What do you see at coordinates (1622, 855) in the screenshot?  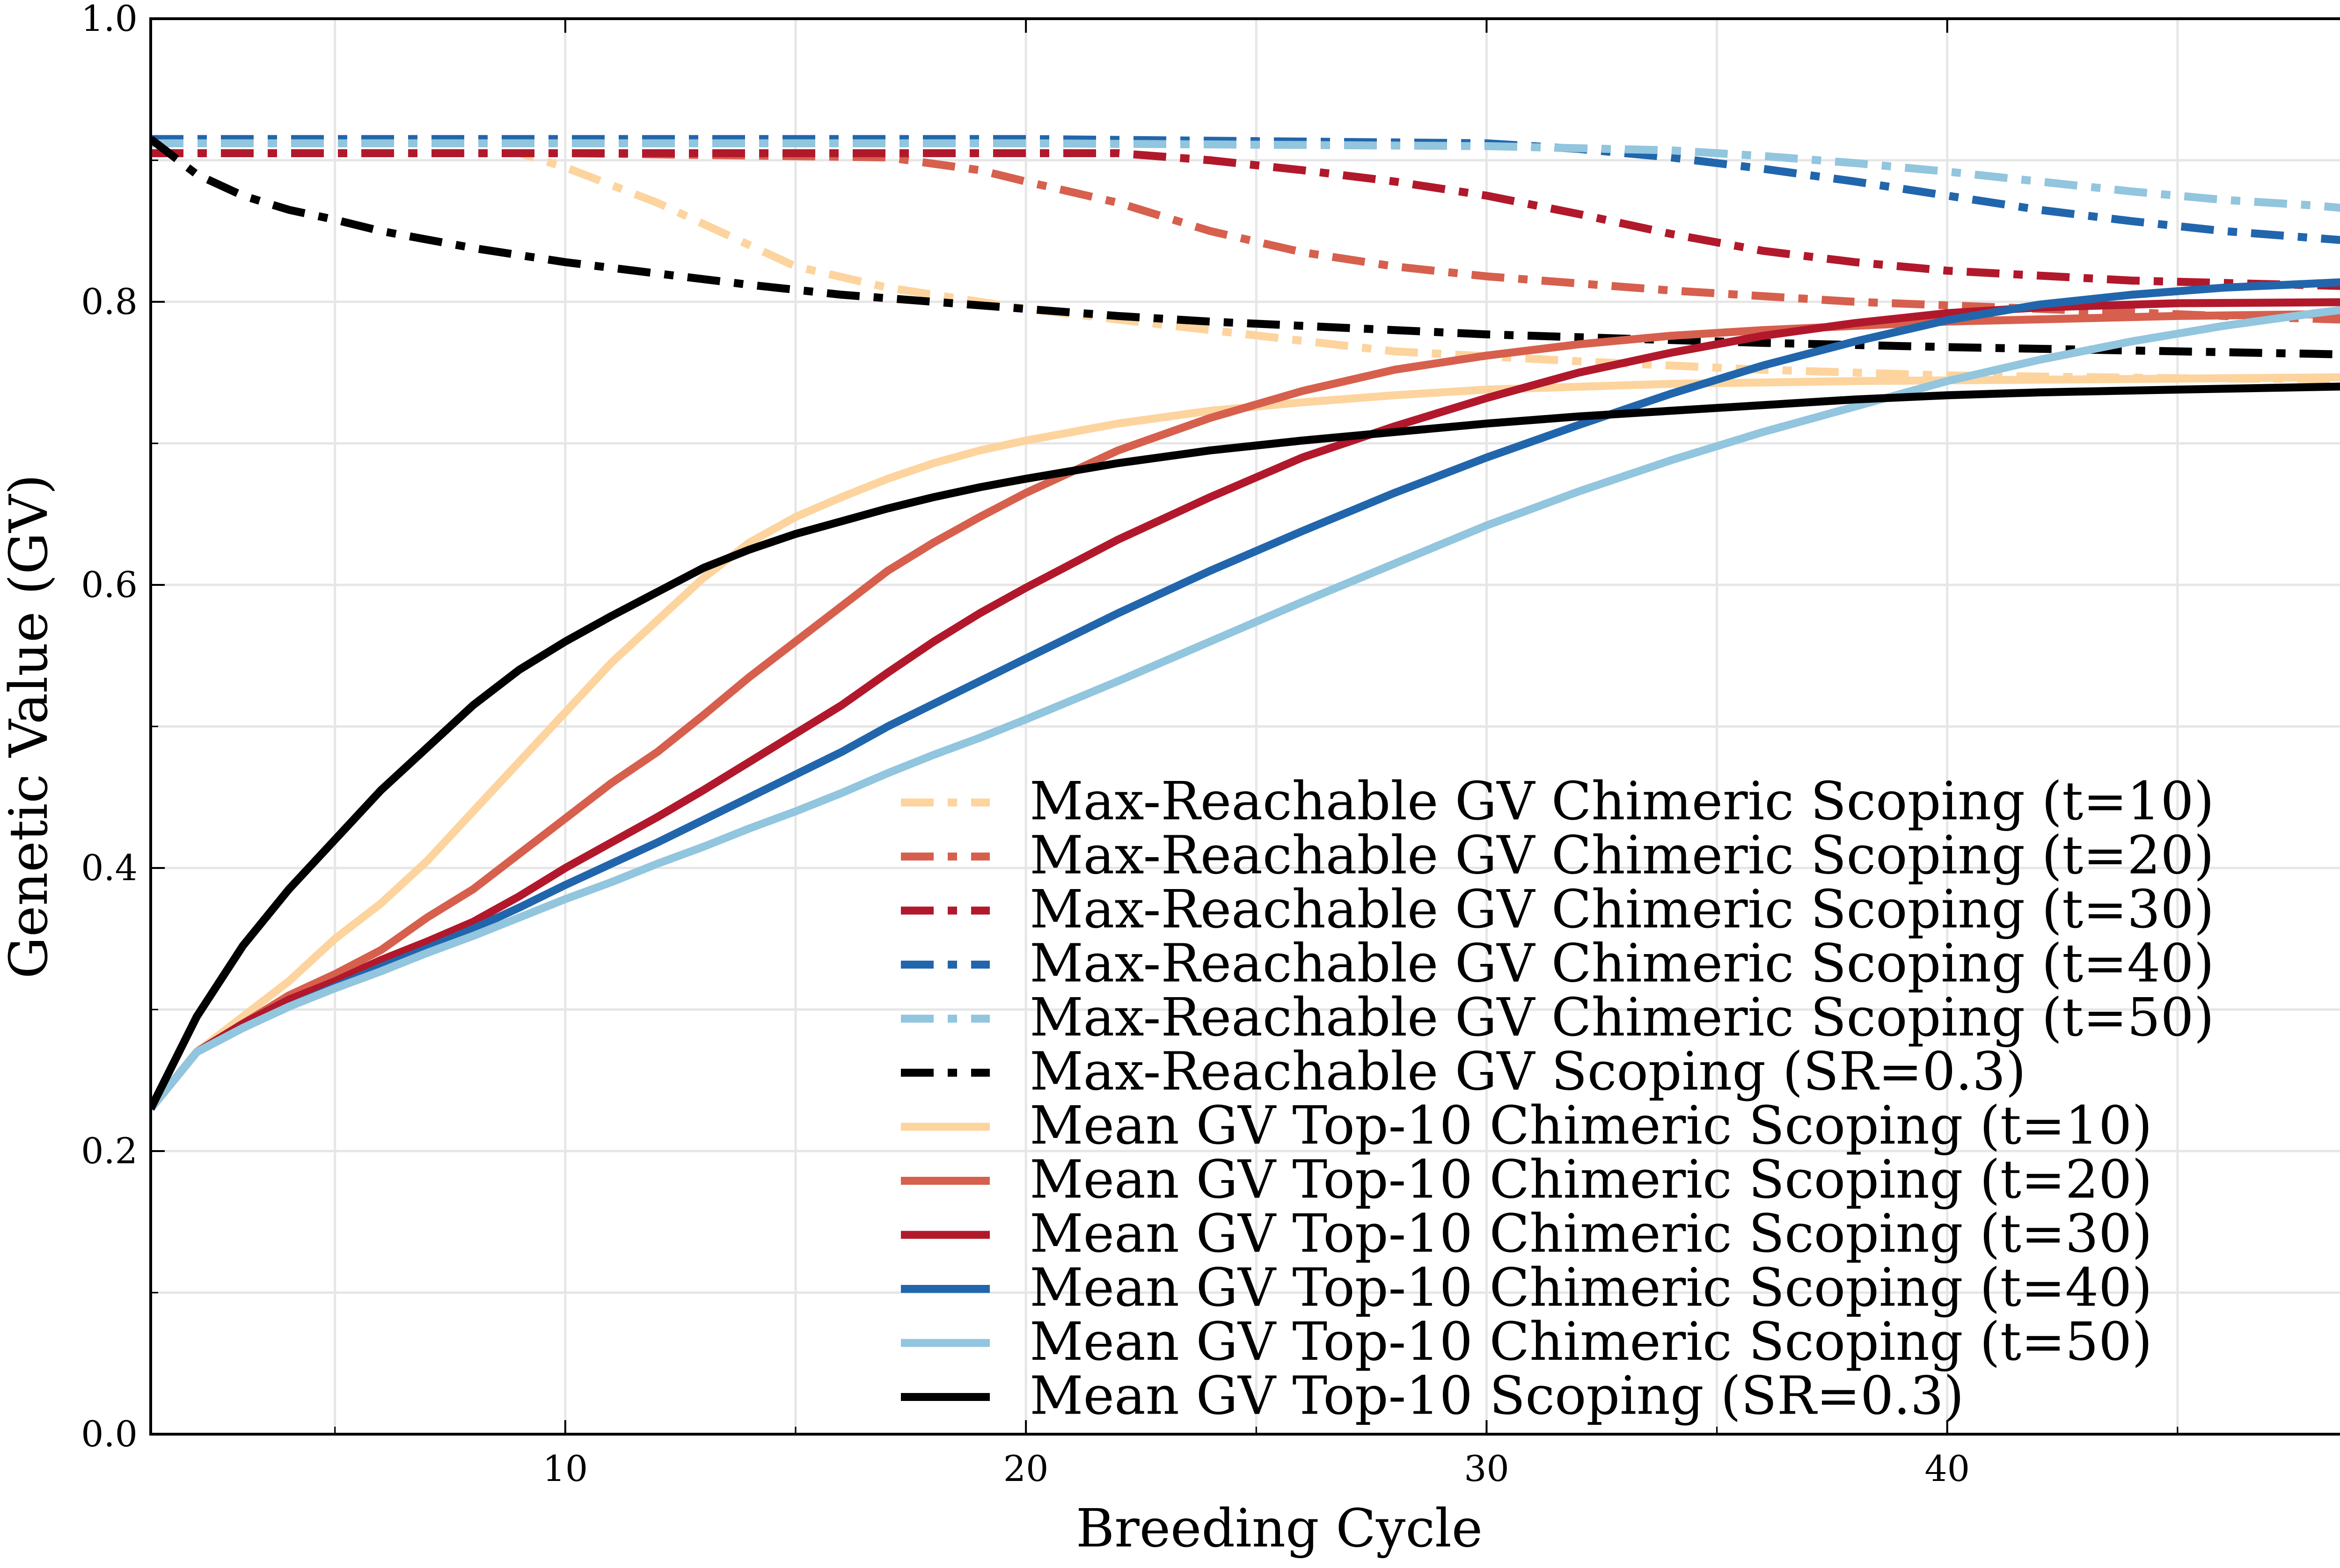 I see `legend-label: Max-Reachable GV Chimeric Scoping (t=20)` at bounding box center [1622, 855].